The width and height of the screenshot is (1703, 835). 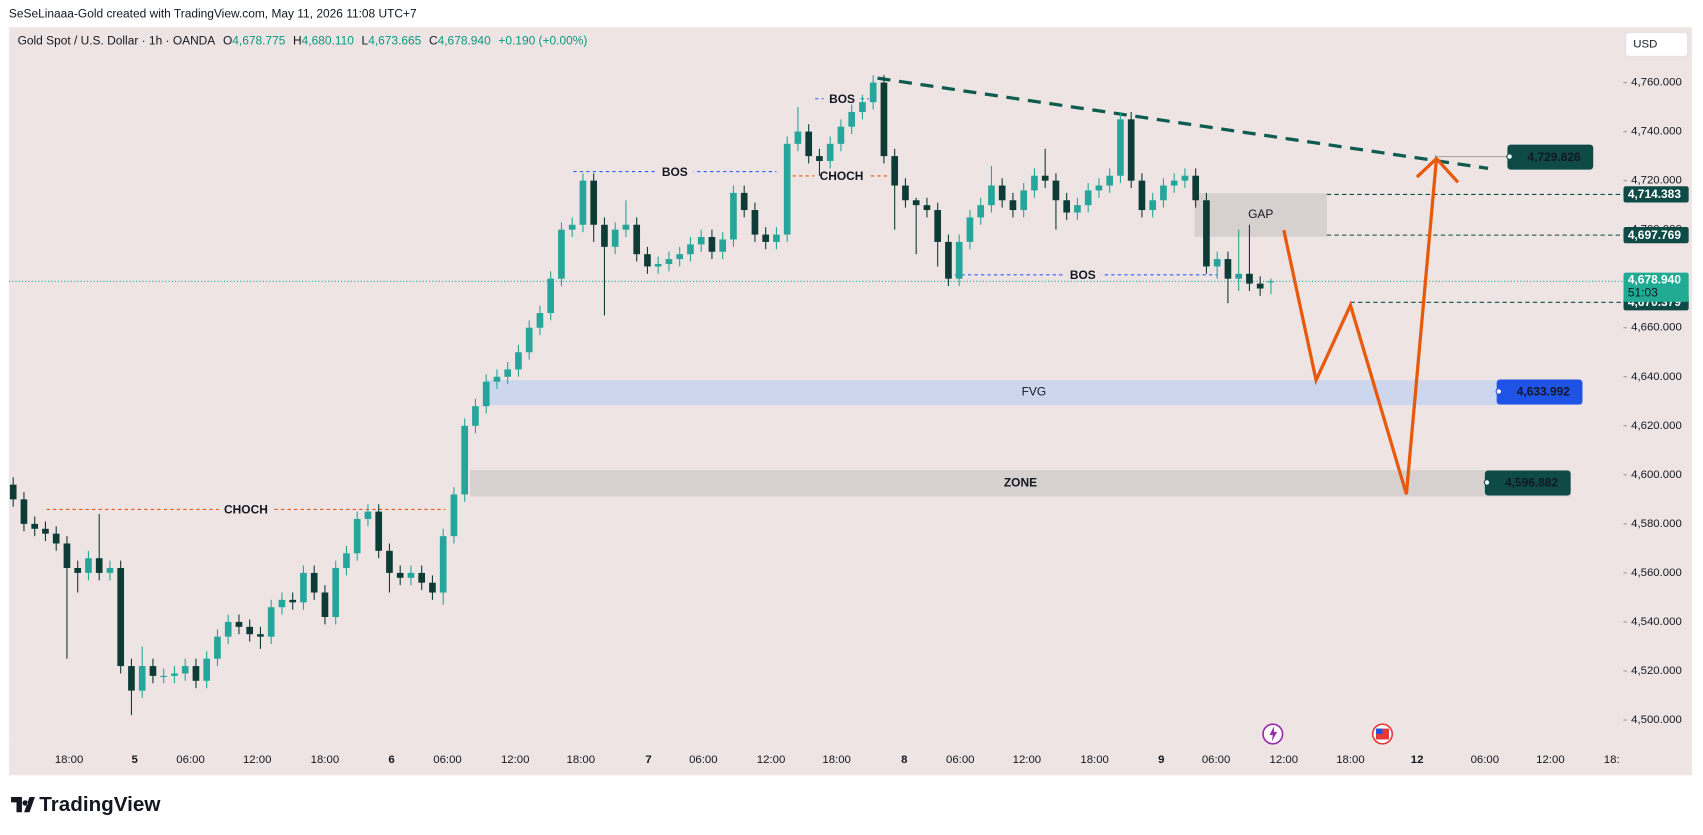 What do you see at coordinates (1656, 83) in the screenshot?
I see `y-tick-label: 4,760.000` at bounding box center [1656, 83].